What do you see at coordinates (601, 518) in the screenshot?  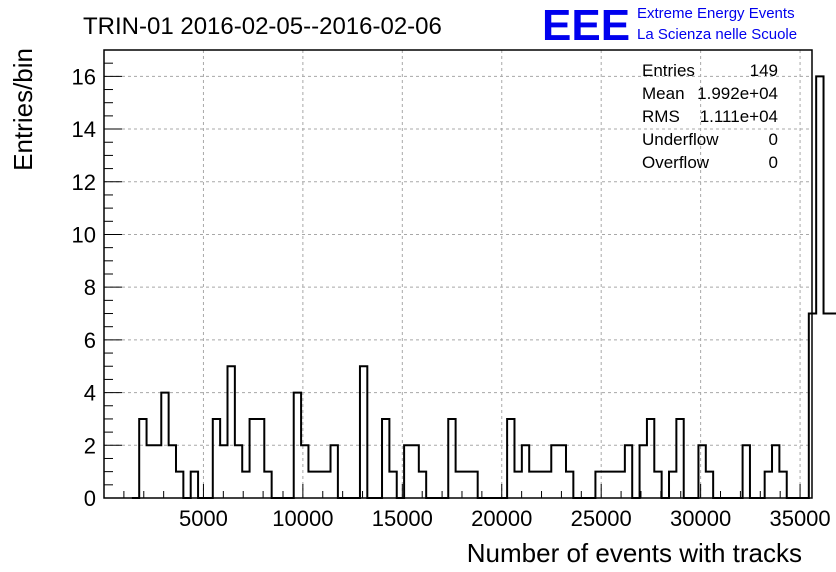 I see `x-tick-label: 25000` at bounding box center [601, 518].